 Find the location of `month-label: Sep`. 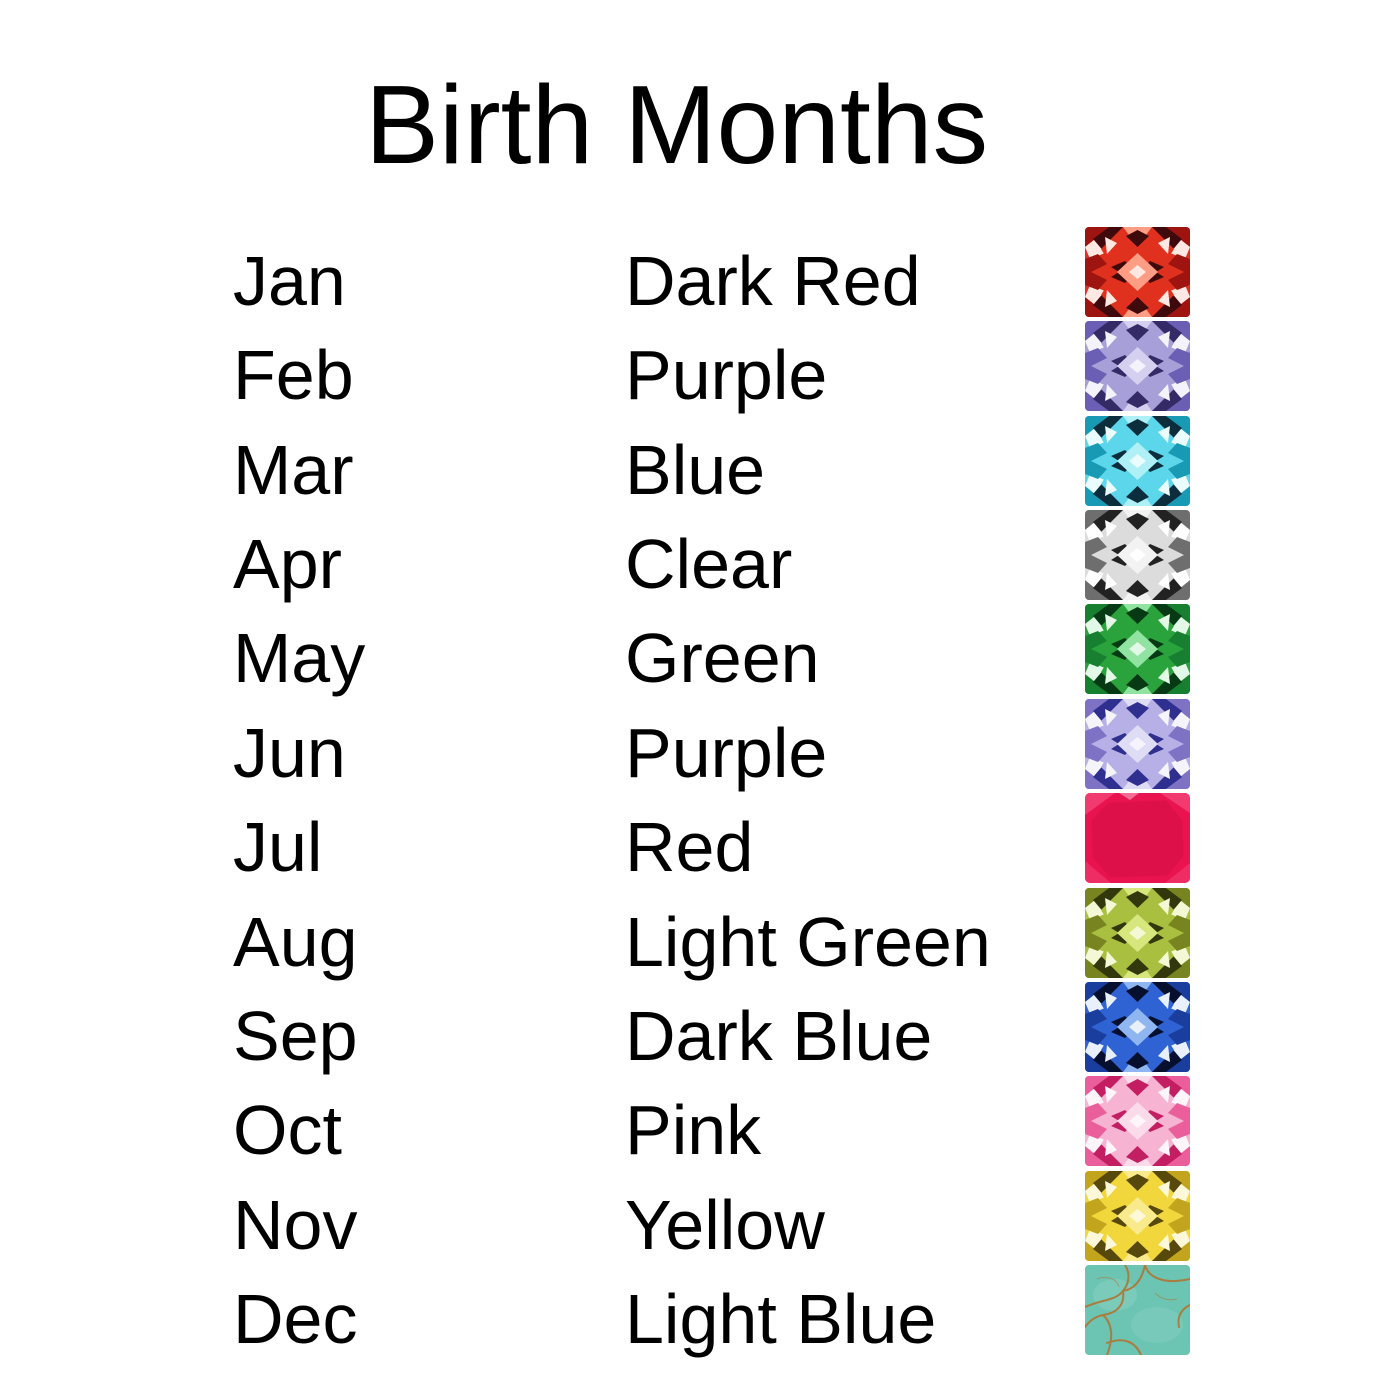

month-label: Sep is located at coordinates (295, 1036).